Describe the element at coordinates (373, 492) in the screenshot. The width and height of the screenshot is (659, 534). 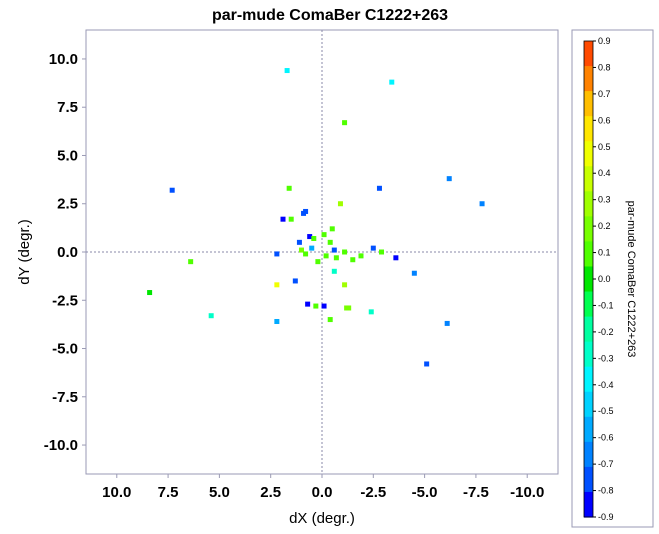
I see `x-tick-label: -2.5` at that location.